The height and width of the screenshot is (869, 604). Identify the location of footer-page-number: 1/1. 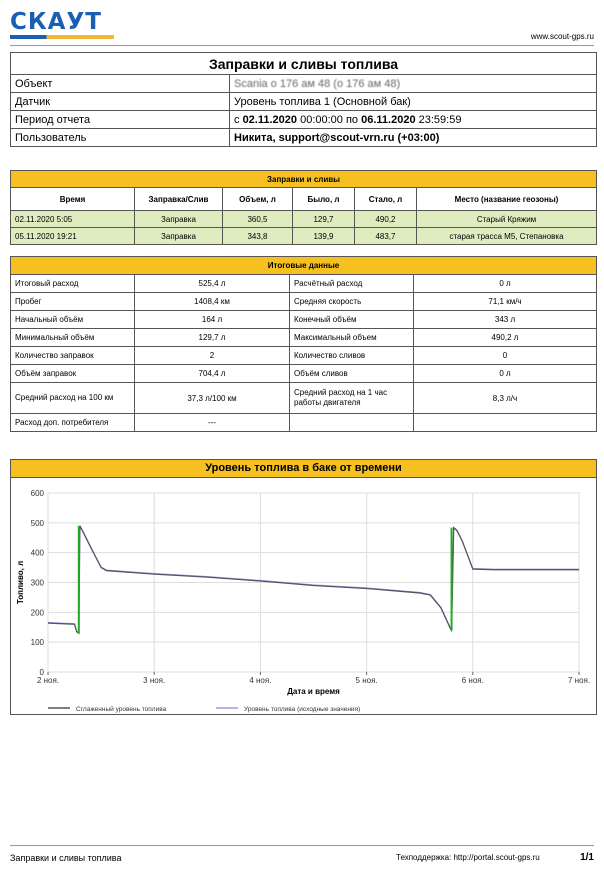
(587, 857).